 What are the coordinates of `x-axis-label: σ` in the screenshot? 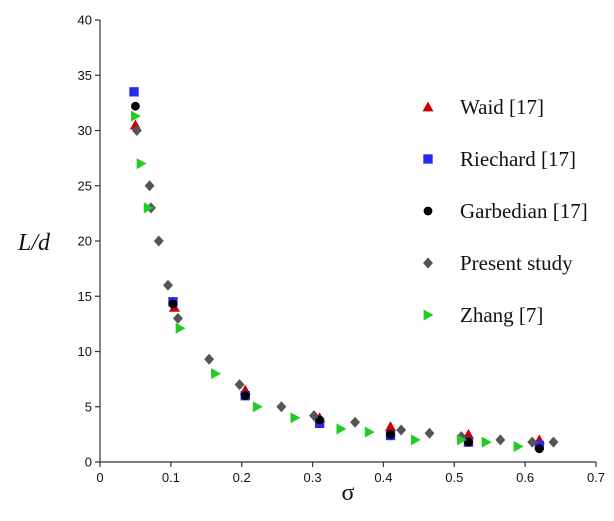 It's located at (348, 493).